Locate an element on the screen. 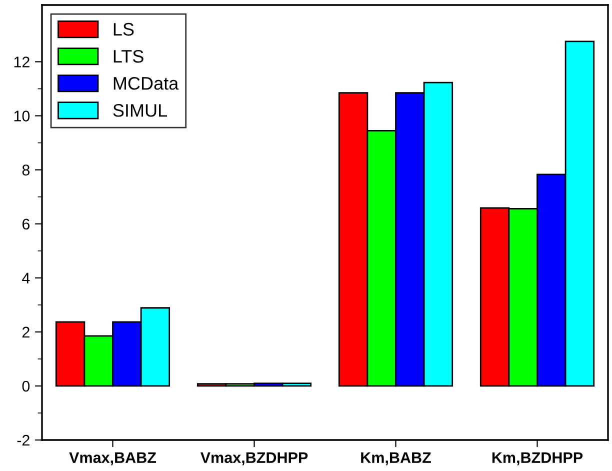 Image resolution: width=612 pixels, height=471 pixels. x-tick-label: Km,BZDHPP is located at coordinates (537, 459).